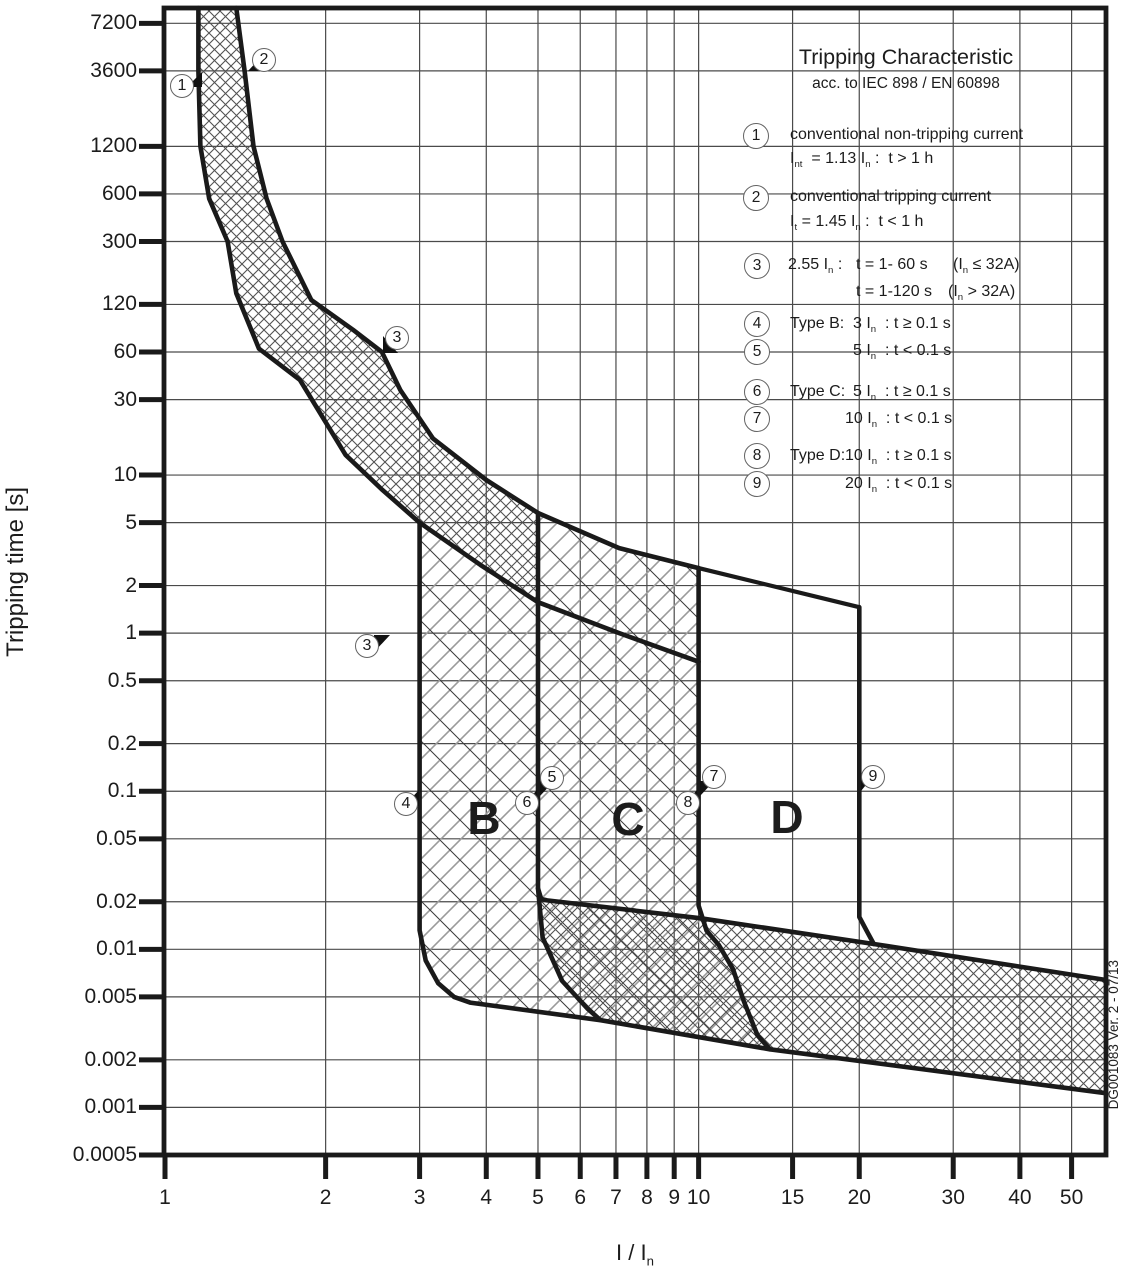  Describe the element at coordinates (110, 1107) in the screenshot. I see `y-tick-label: 0.001` at that location.